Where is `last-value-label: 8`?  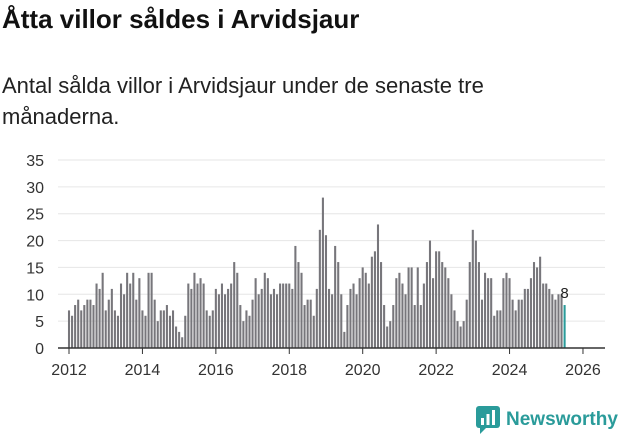 last-value-label: 8 is located at coordinates (564, 293).